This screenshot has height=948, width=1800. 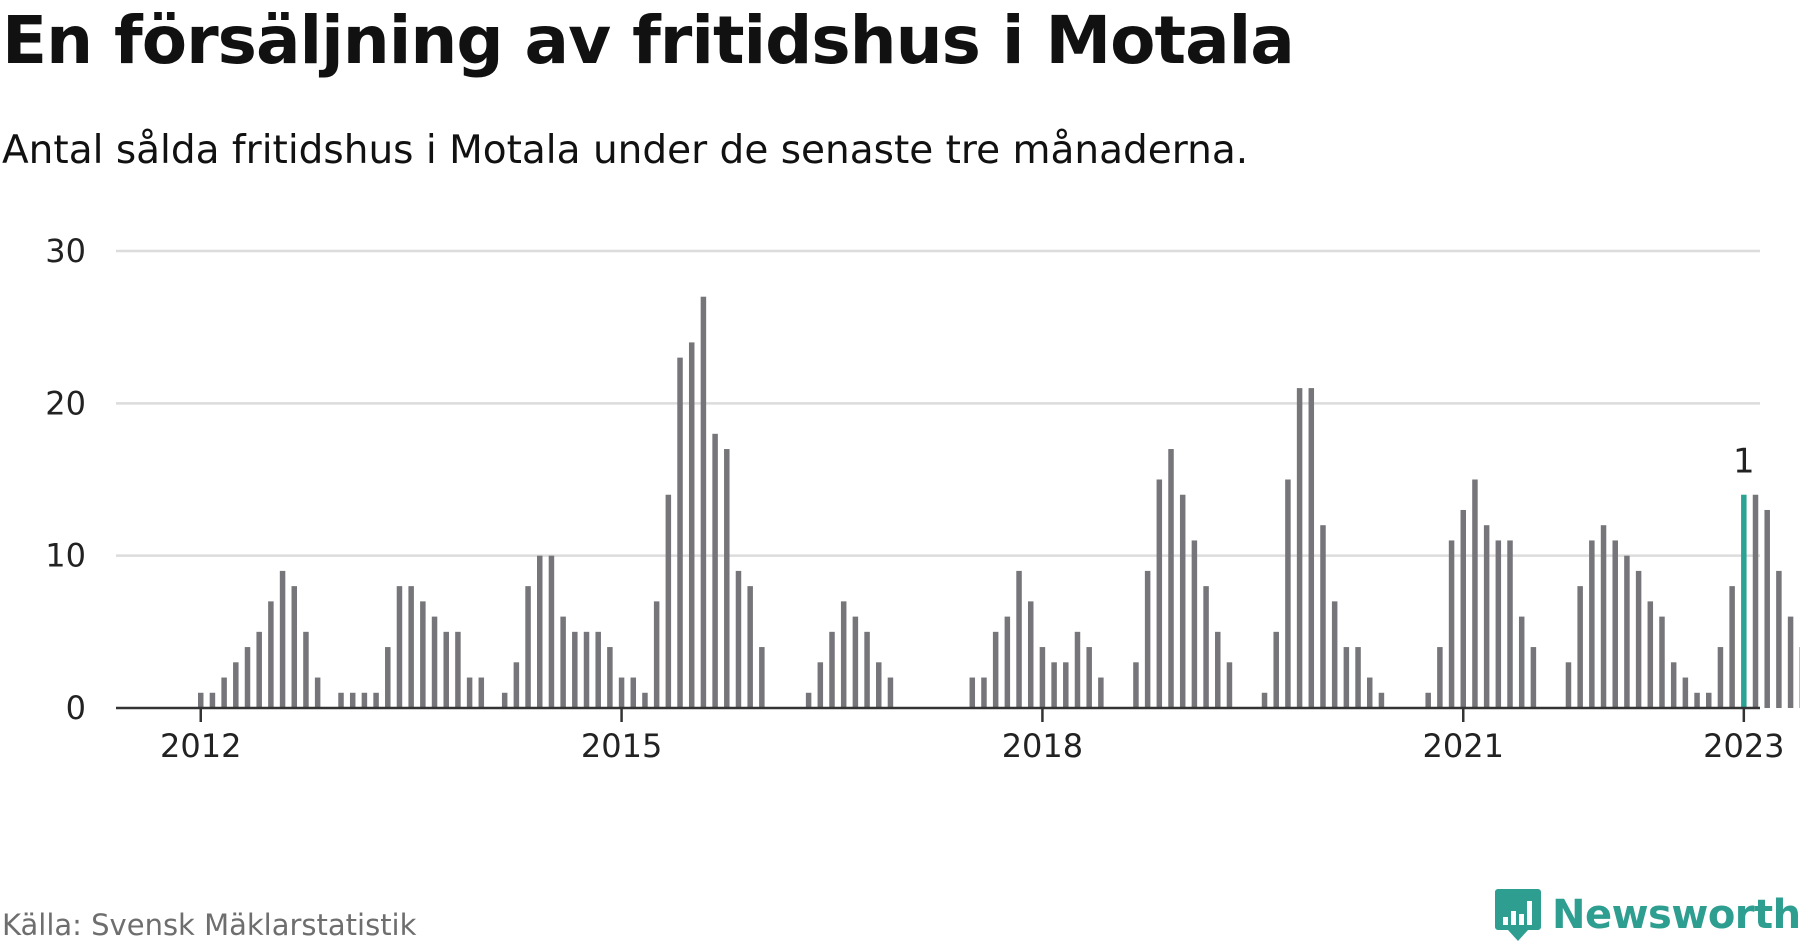 What do you see at coordinates (200, 746) in the screenshot?
I see `x-tick-label: 2012` at bounding box center [200, 746].